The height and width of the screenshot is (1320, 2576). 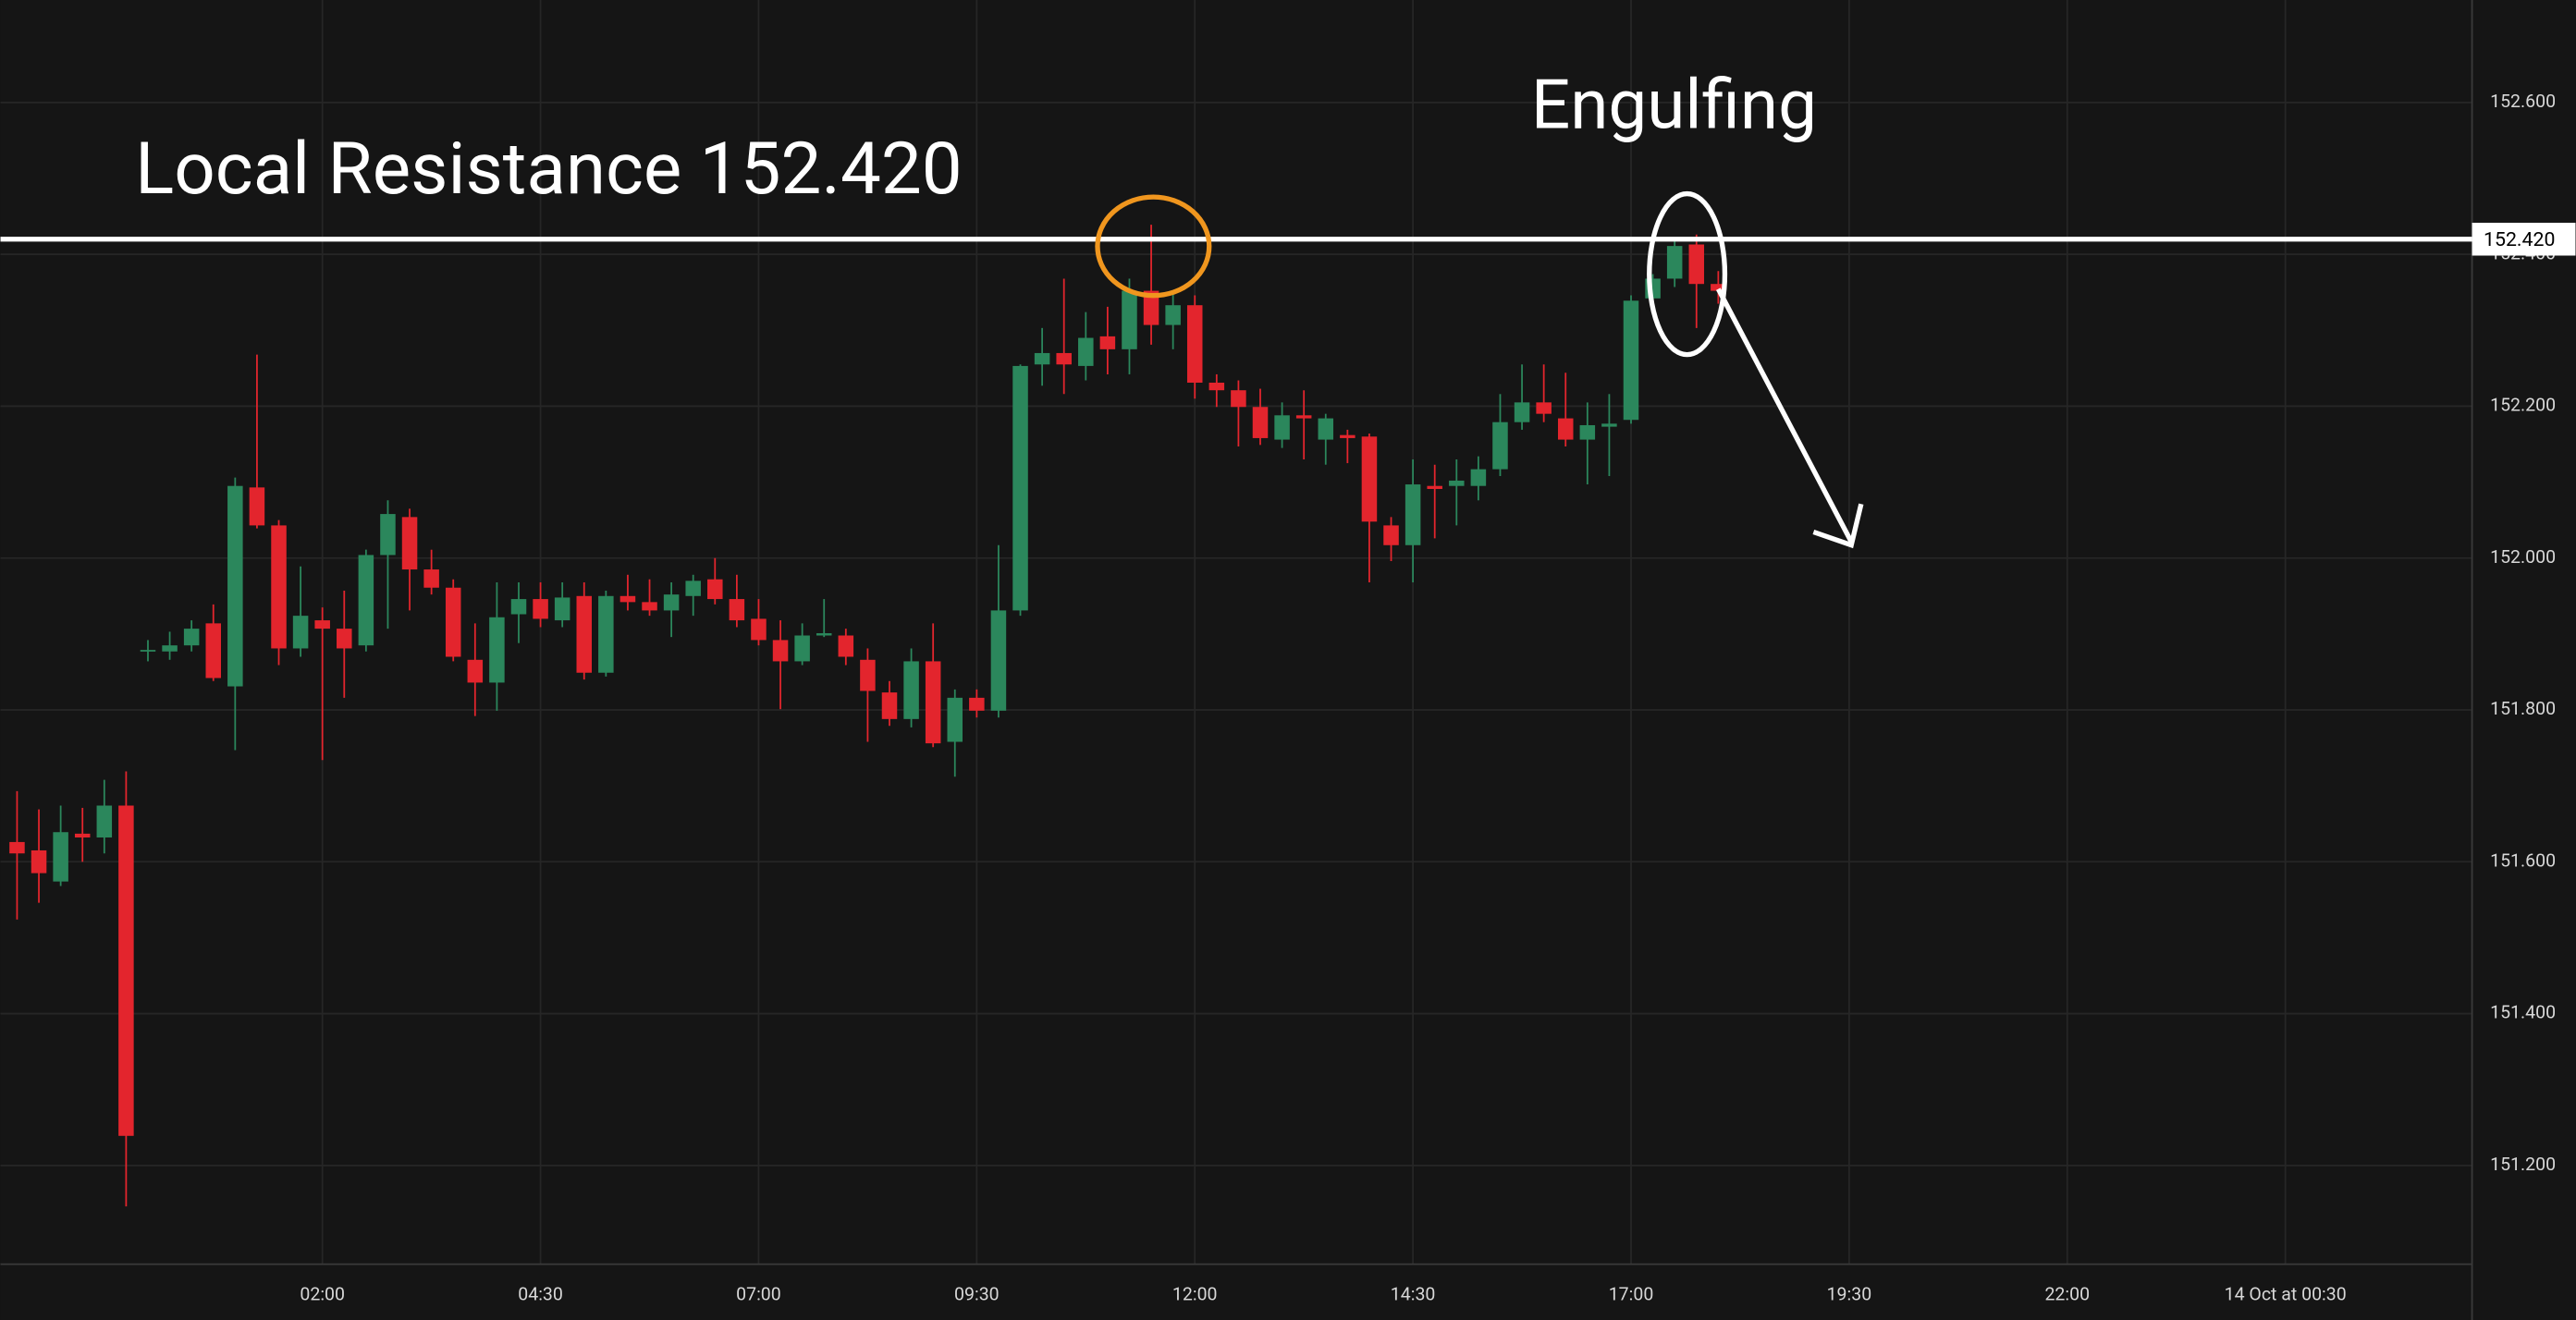 I want to click on x-tick-label: 04:30, so click(x=540, y=1294).